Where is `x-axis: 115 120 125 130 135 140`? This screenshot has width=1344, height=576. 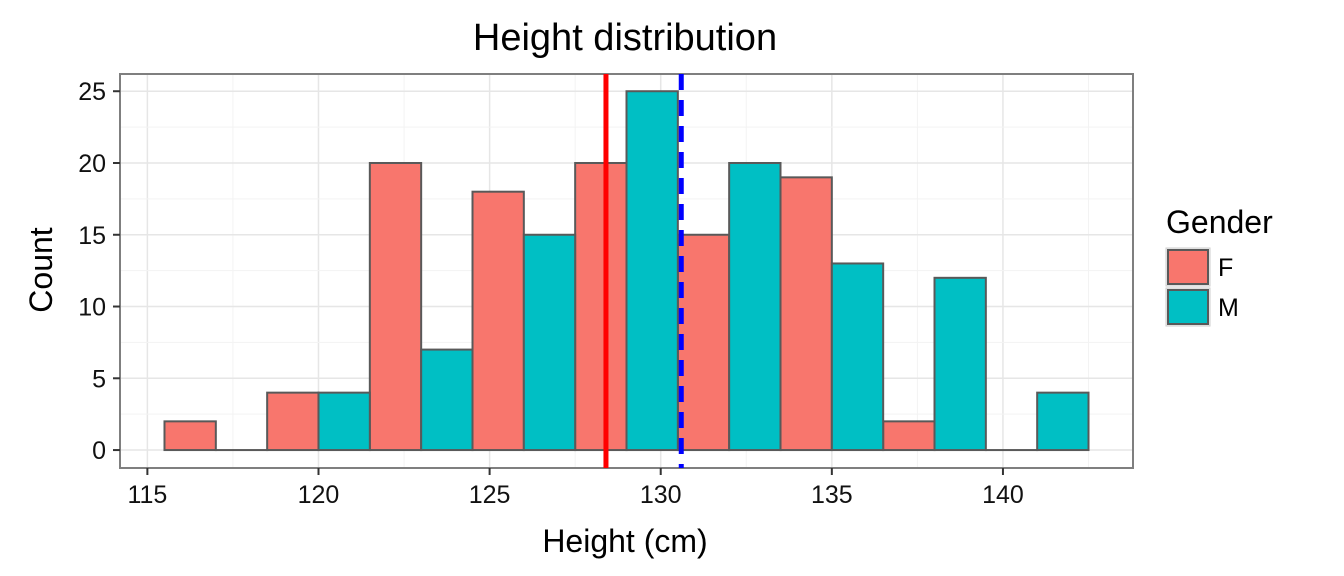 x-axis: 115 120 125 130 135 140 is located at coordinates (575, 488).